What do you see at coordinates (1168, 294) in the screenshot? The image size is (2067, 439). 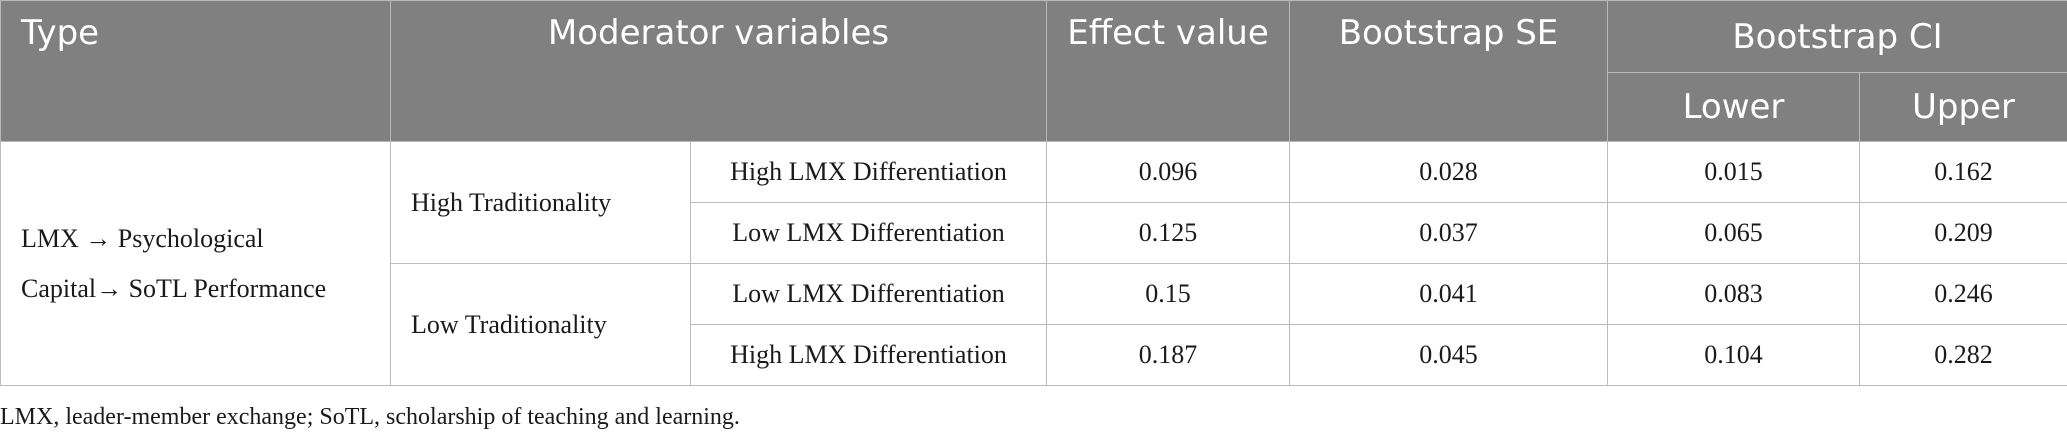 I see `effect-cell: 0.15` at bounding box center [1168, 294].